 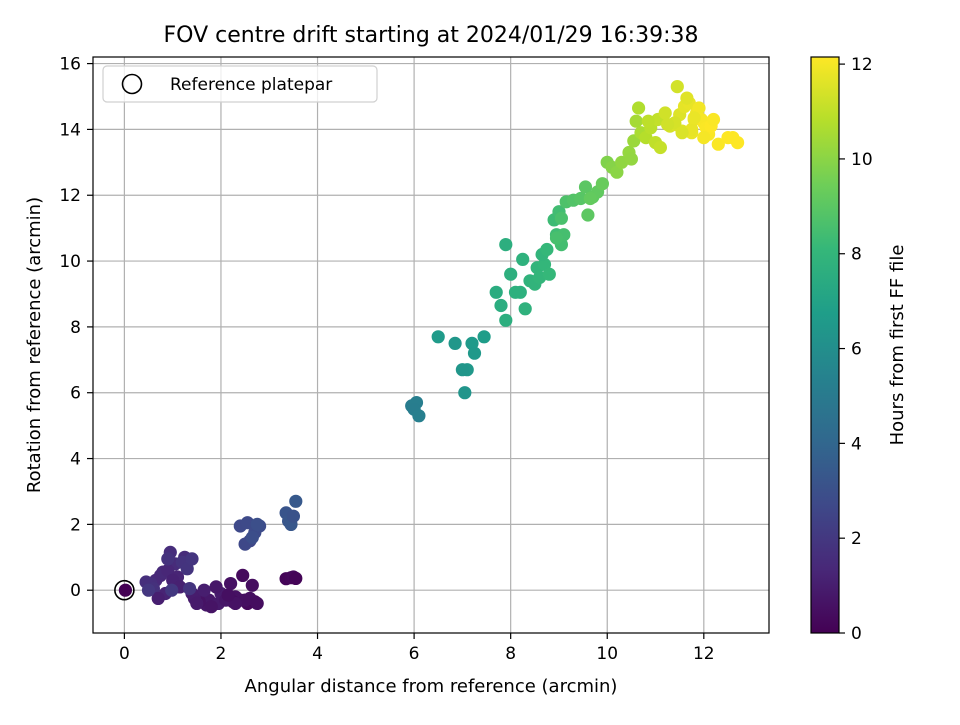 I want to click on y-axis-ticks: 0 2 4 6 8 10 12 14 16, so click(x=76, y=328).